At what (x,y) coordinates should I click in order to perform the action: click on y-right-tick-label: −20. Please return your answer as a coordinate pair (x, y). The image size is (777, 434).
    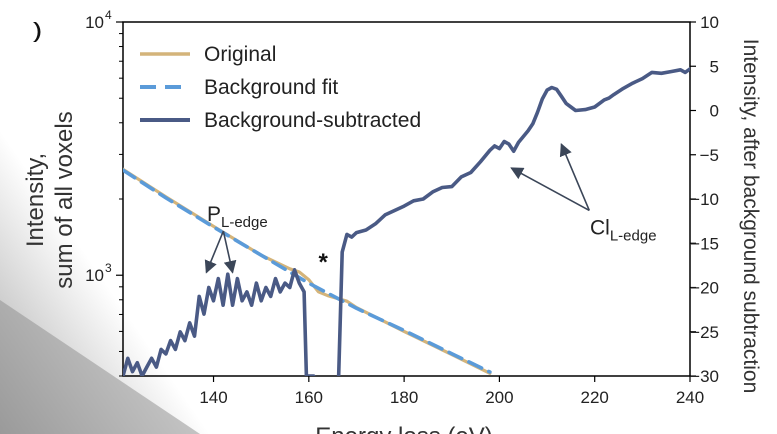
    Looking at the image, I should click on (704, 288).